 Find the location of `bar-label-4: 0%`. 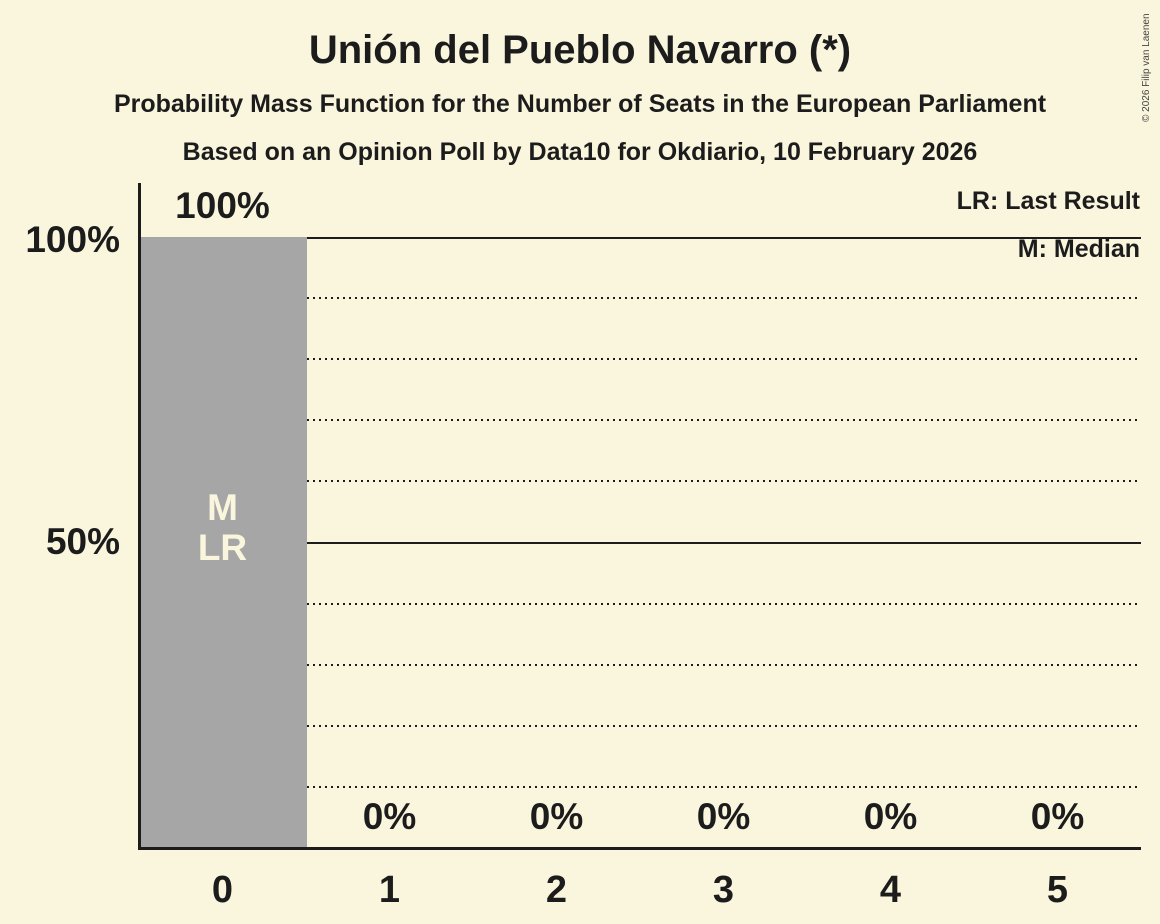

bar-label-4: 0% is located at coordinates (890, 816).